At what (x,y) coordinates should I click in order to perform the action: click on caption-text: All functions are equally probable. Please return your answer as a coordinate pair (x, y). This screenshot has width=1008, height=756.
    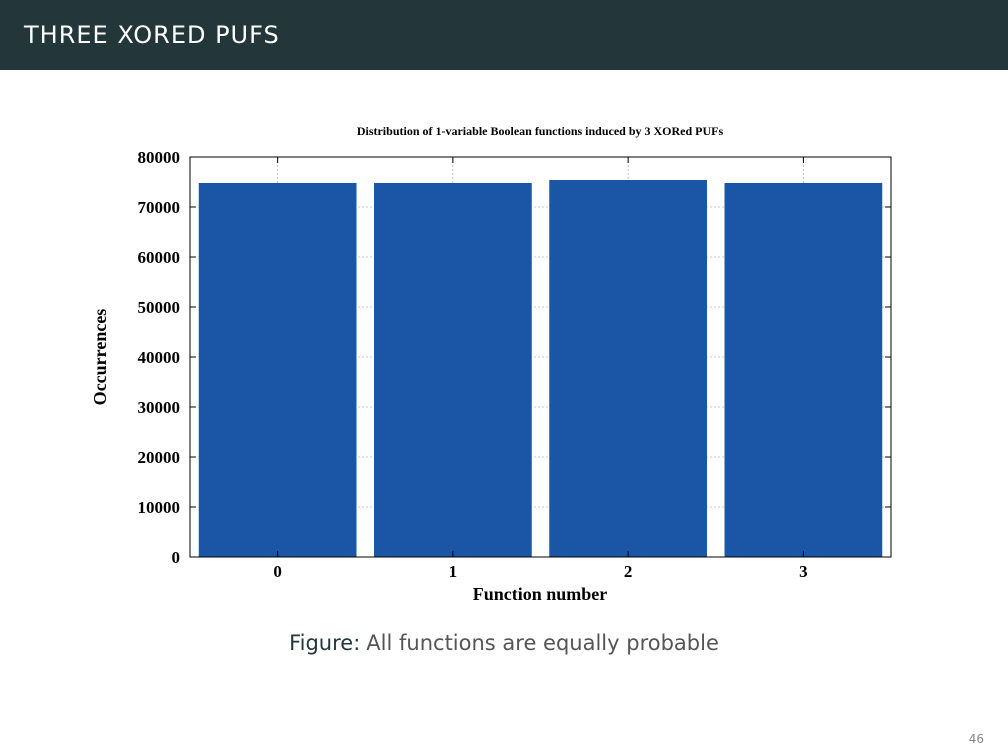
    Looking at the image, I should click on (542, 643).